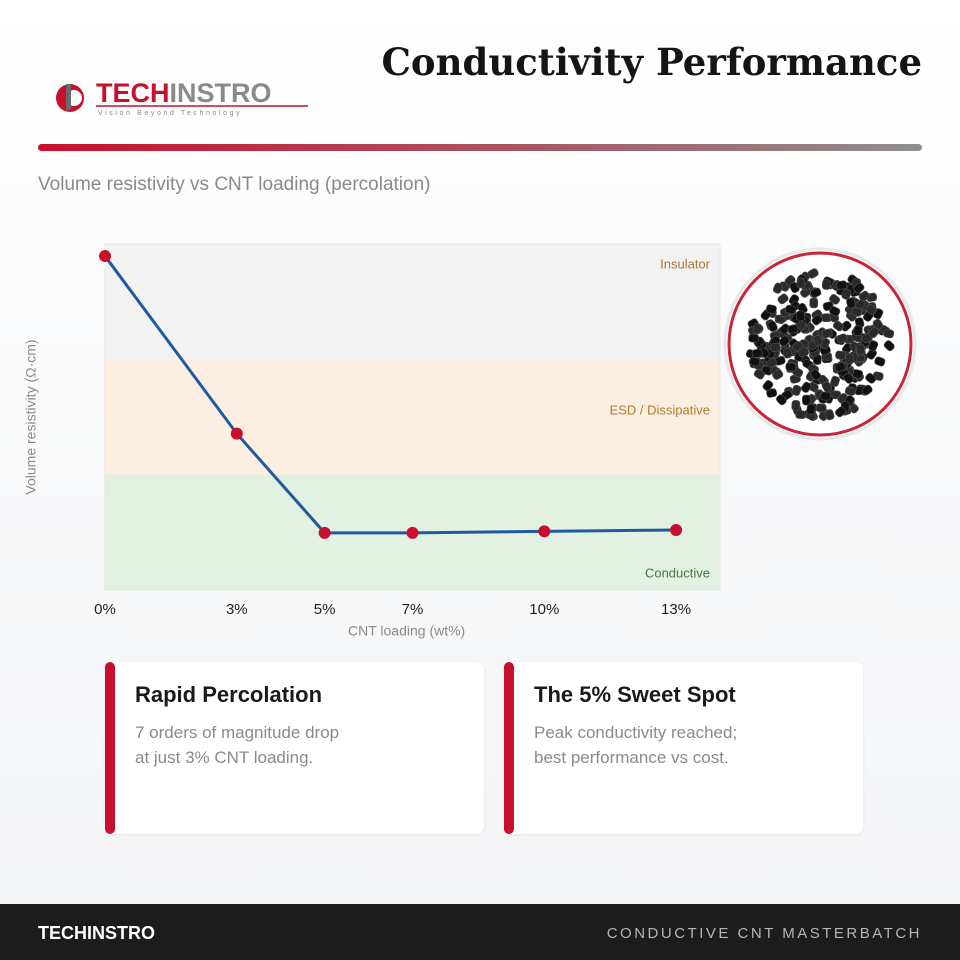 This screenshot has width=960, height=960. I want to click on footer: TECHINSTRO CONDUCTIVE CNT MASTERBATCH, so click(480, 932).